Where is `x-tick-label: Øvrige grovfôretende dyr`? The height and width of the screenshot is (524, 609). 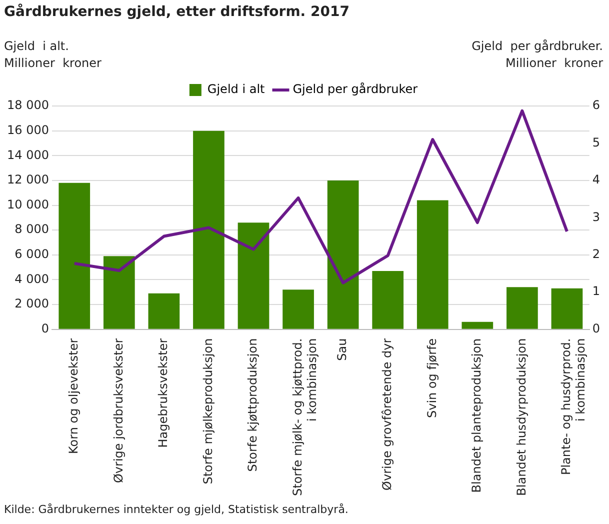
x-tick-label: Øvrige grovfôretende dyr is located at coordinates (387, 414).